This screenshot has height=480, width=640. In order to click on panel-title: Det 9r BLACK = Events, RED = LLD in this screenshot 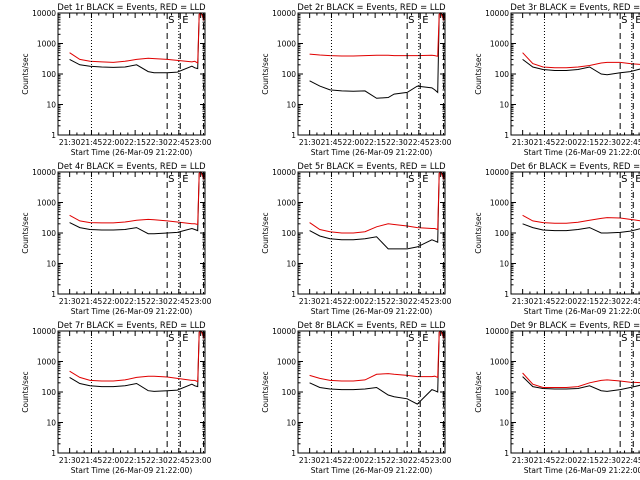, I will do `click(575, 325)`.